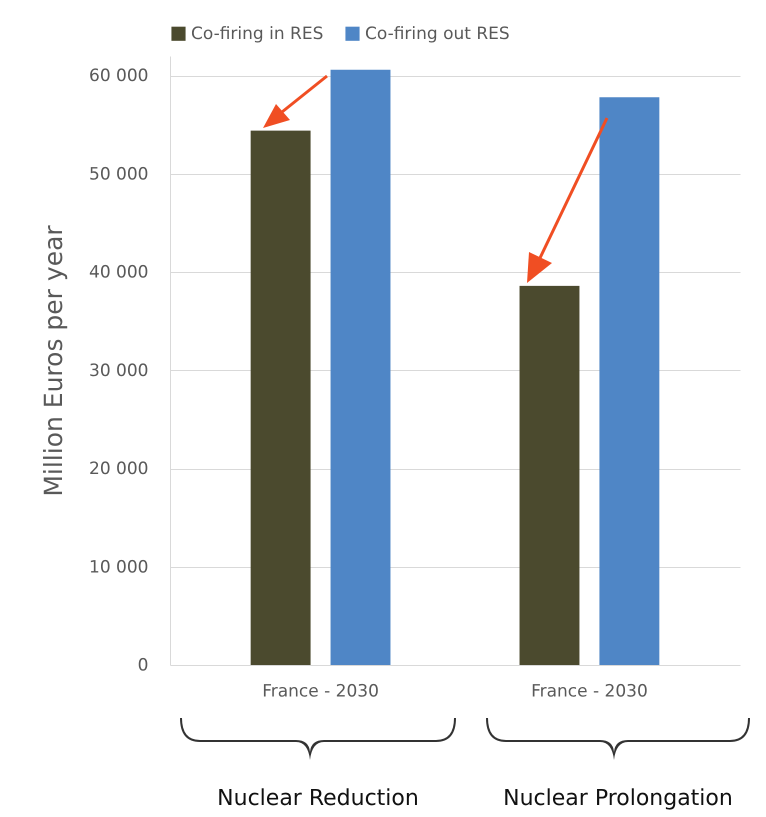 The width and height of the screenshot is (766, 817). What do you see at coordinates (257, 34) in the screenshot?
I see `legend-label: Co-firing in RES` at bounding box center [257, 34].